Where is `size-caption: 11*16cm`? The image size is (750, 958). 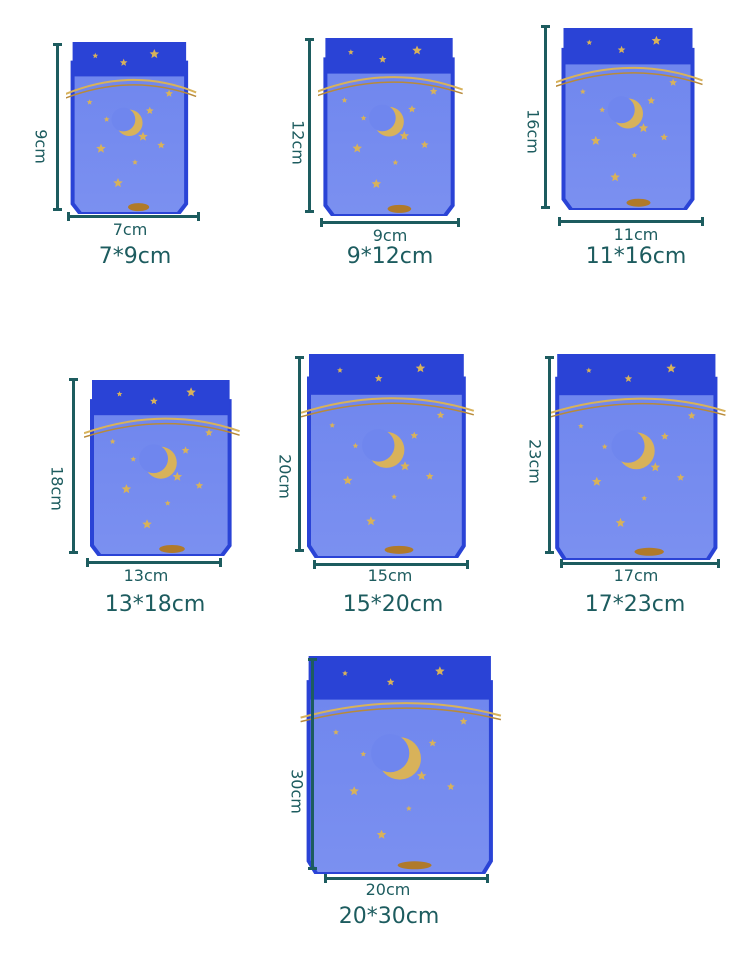 size-caption: 11*16cm is located at coordinates (636, 256).